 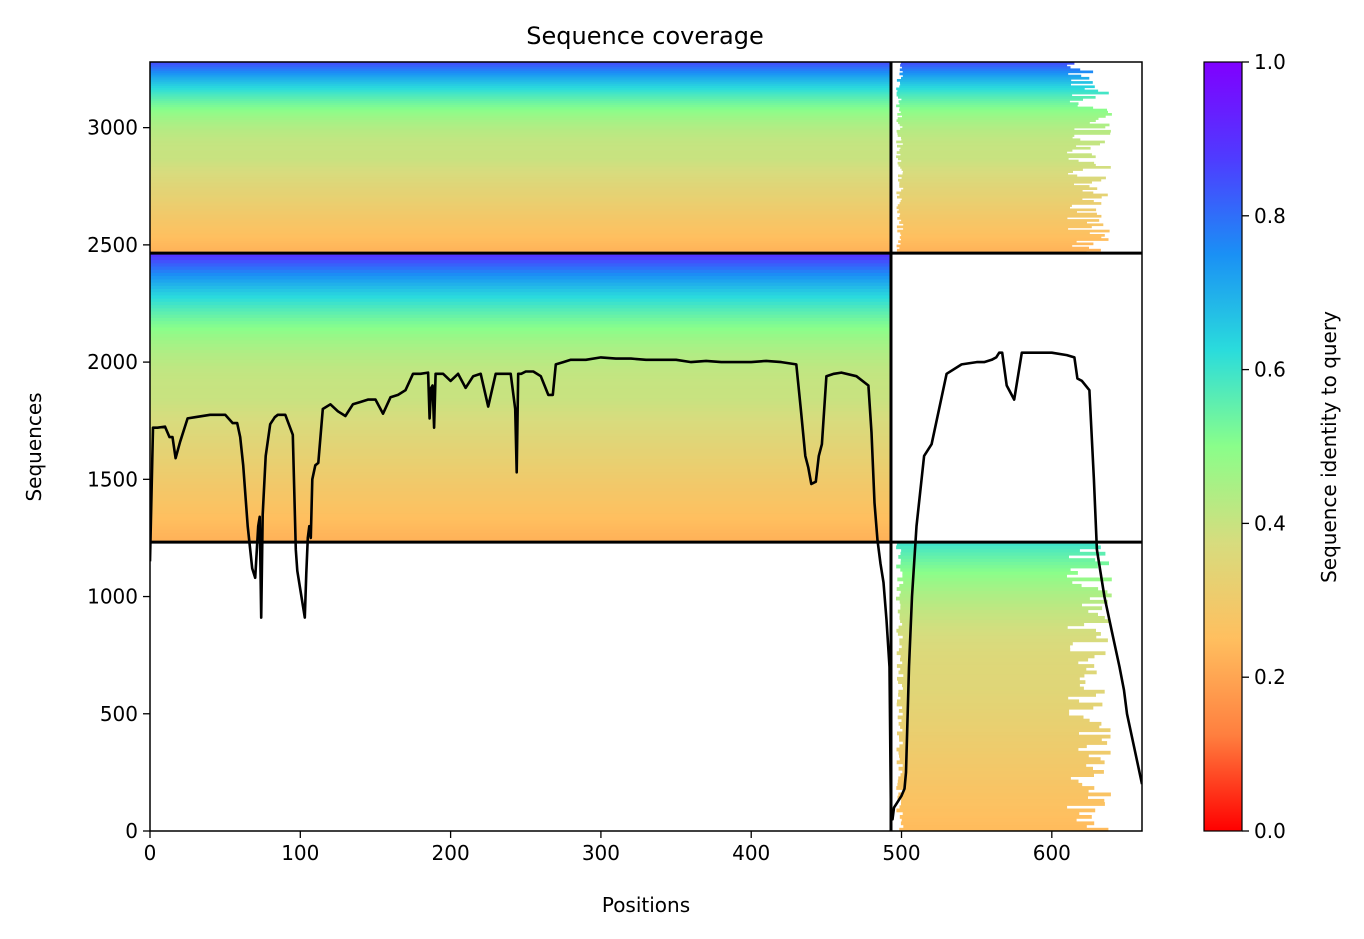 What do you see at coordinates (150, 853) in the screenshot?
I see `x-tick-label: 0` at bounding box center [150, 853].